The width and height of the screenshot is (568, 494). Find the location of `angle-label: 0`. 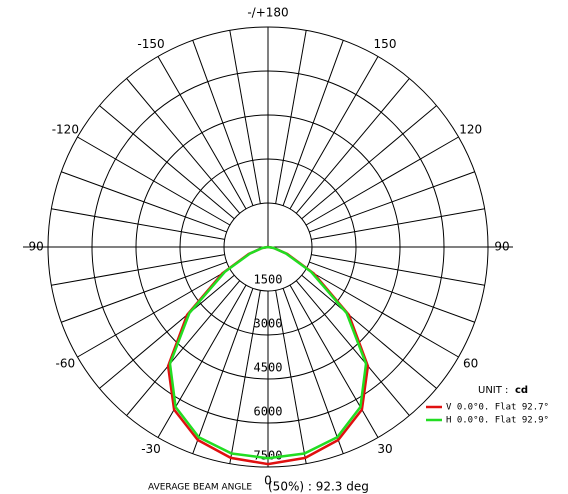

angle-label: 0 is located at coordinates (268, 481).